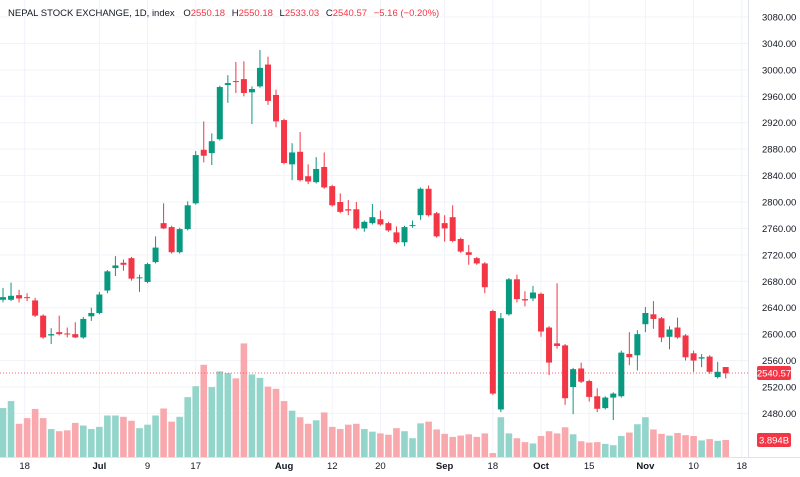 The image size is (800, 477). Describe the element at coordinates (779, 308) in the screenshot. I see `price-tick-label: 2640.00` at that location.